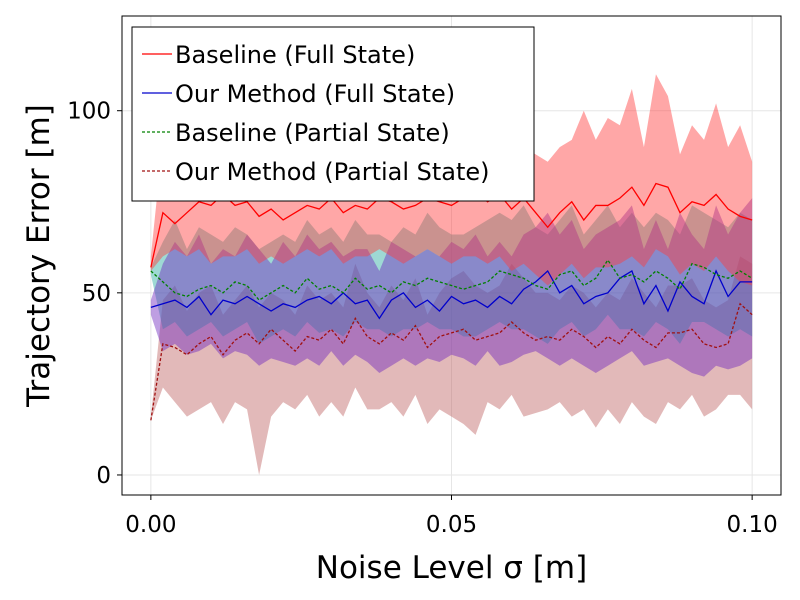  Describe the element at coordinates (150, 525) in the screenshot. I see `x-tick-label: 0.00` at that location.